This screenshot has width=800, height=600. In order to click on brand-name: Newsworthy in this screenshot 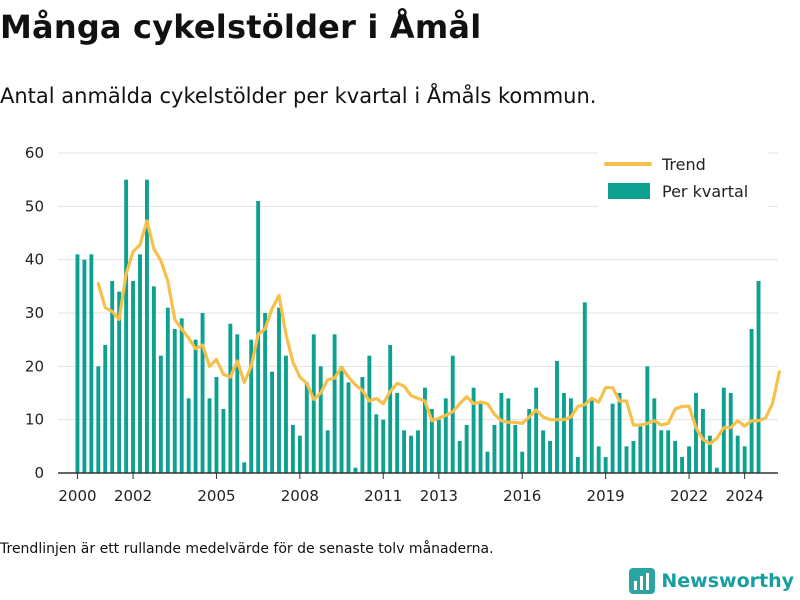, I will do `click(727, 581)`.